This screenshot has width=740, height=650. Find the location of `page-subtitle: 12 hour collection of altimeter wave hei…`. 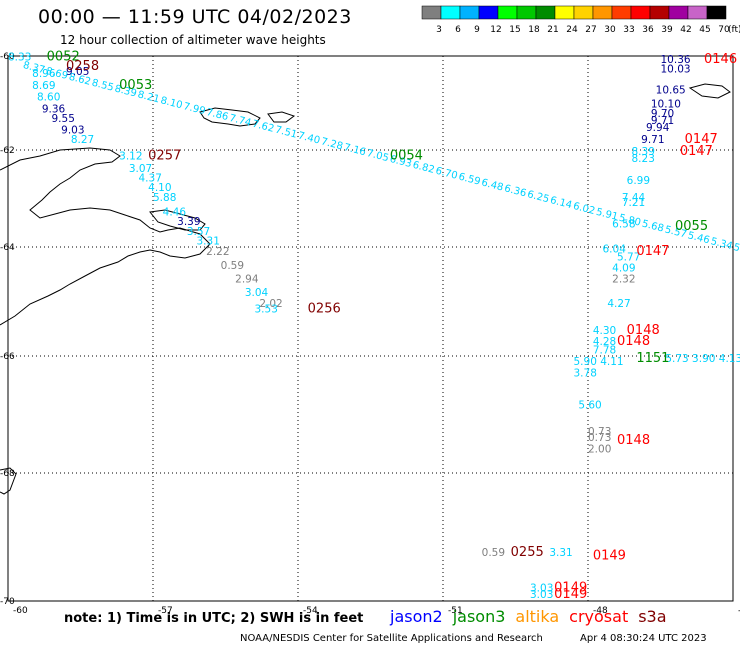

page-subtitle: 12 hour collection of altimeter wave hei… is located at coordinates (193, 40).